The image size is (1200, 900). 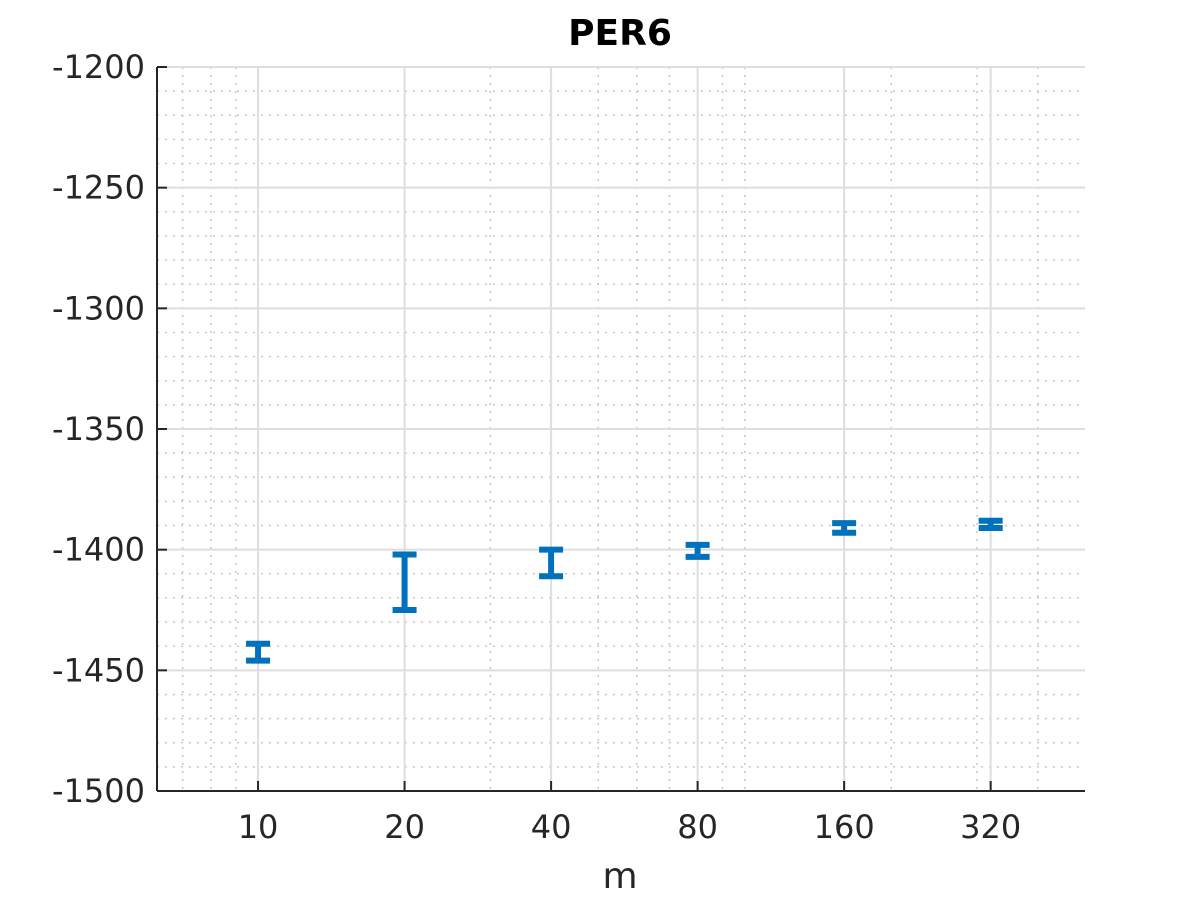 I want to click on y-tick-label: -1300, so click(x=98, y=308).